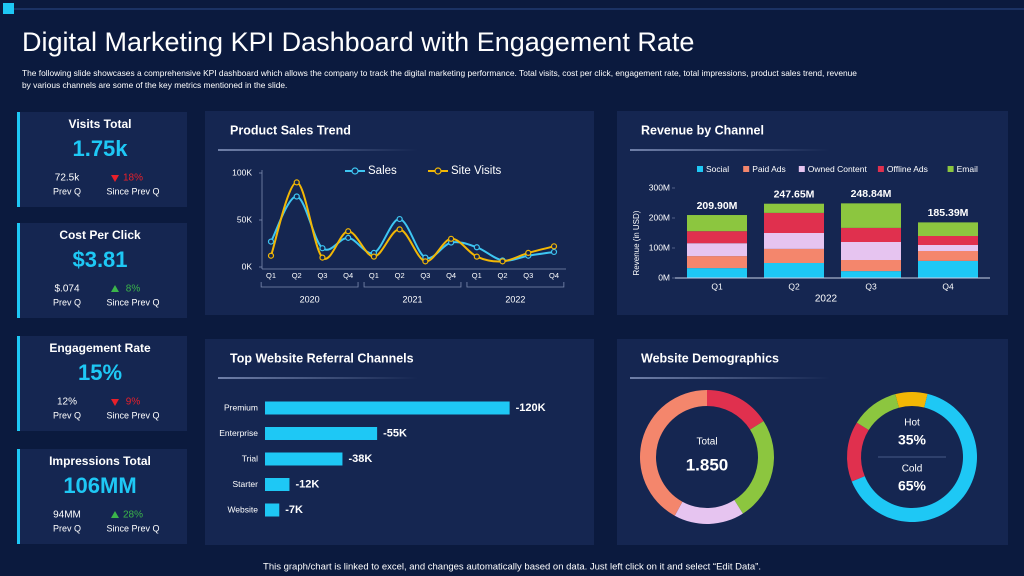  Describe the element at coordinates (826, 299) in the screenshot. I see `x-axis-label: 2022` at that location.